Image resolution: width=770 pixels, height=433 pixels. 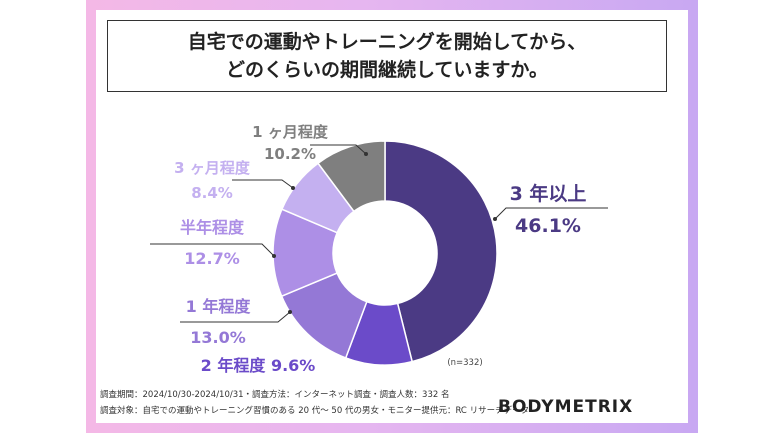 I want to click on label-3-months: 3 ヶ月程度, so click(x=212, y=168).